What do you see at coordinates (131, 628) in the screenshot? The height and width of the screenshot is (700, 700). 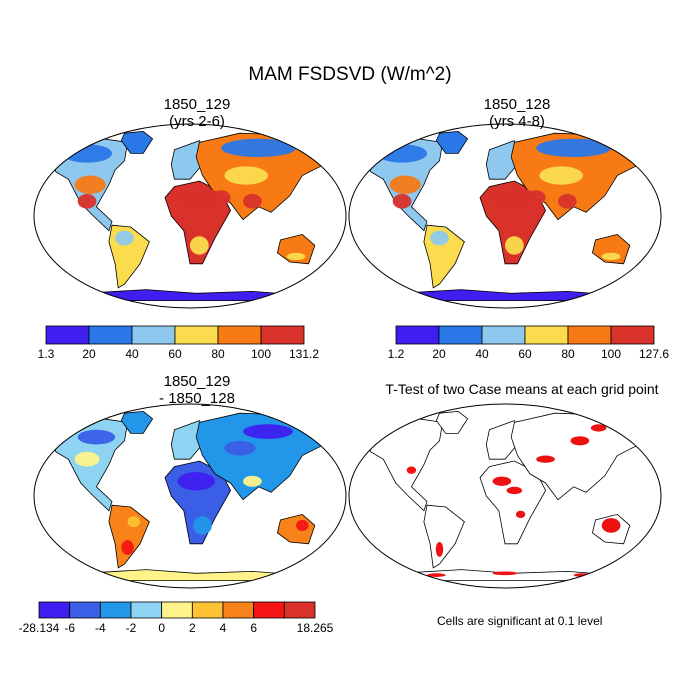 I see `colorbar-3-tick-label: -2` at bounding box center [131, 628].